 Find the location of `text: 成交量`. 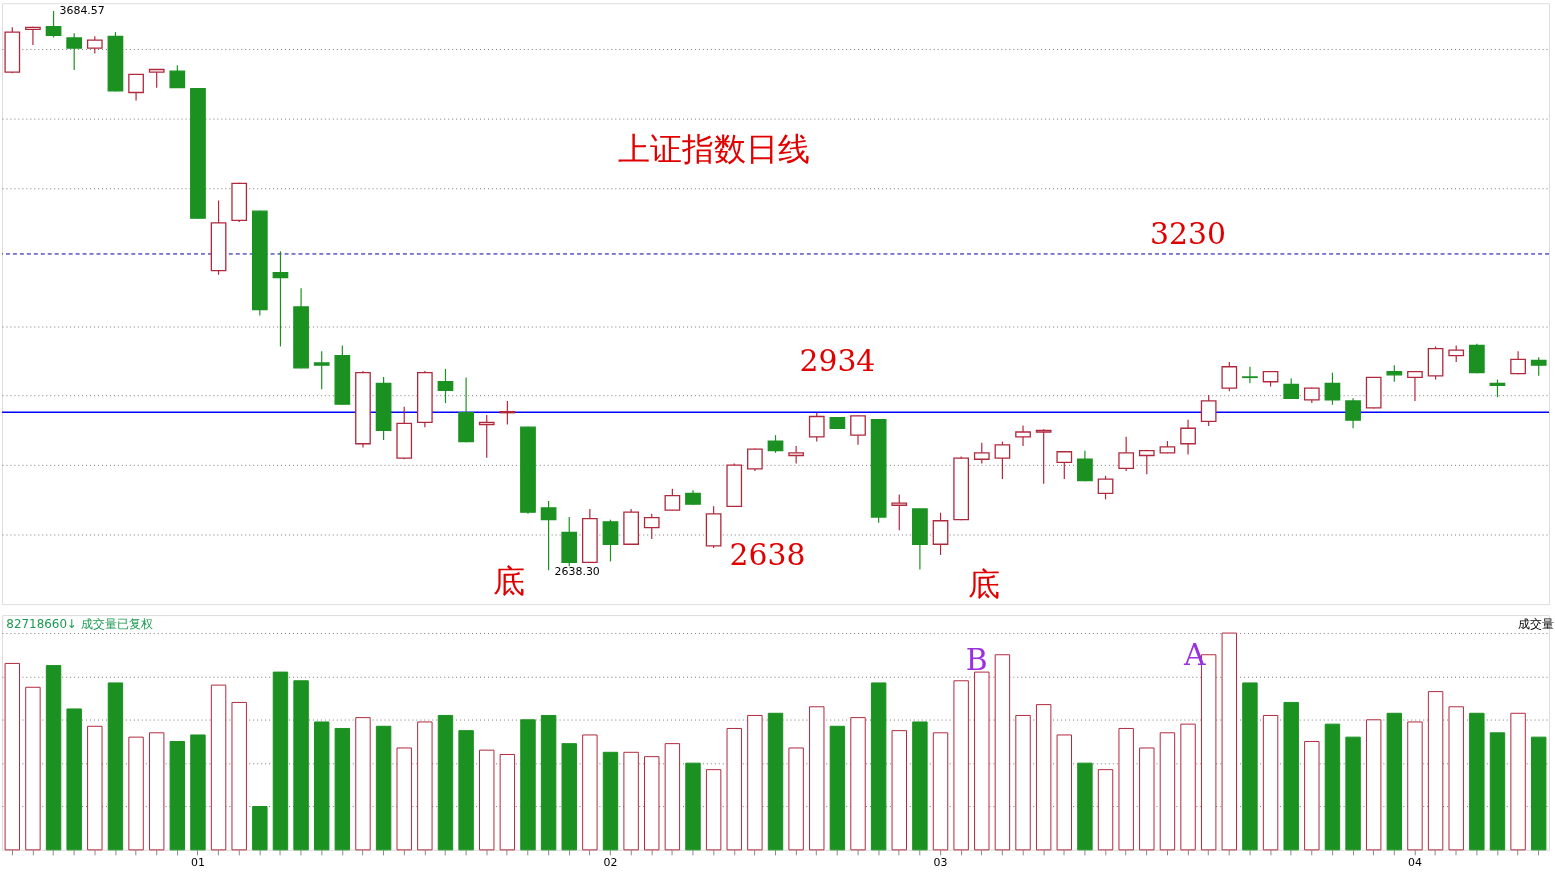

text: 成交量 is located at coordinates (1536, 624).